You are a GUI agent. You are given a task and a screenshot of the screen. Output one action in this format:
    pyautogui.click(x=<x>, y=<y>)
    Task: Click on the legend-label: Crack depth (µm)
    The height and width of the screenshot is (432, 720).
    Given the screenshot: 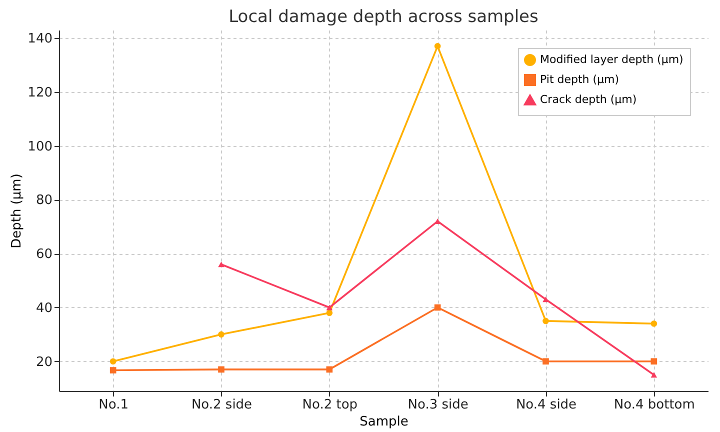 What is the action you would take?
    pyautogui.click(x=588, y=99)
    